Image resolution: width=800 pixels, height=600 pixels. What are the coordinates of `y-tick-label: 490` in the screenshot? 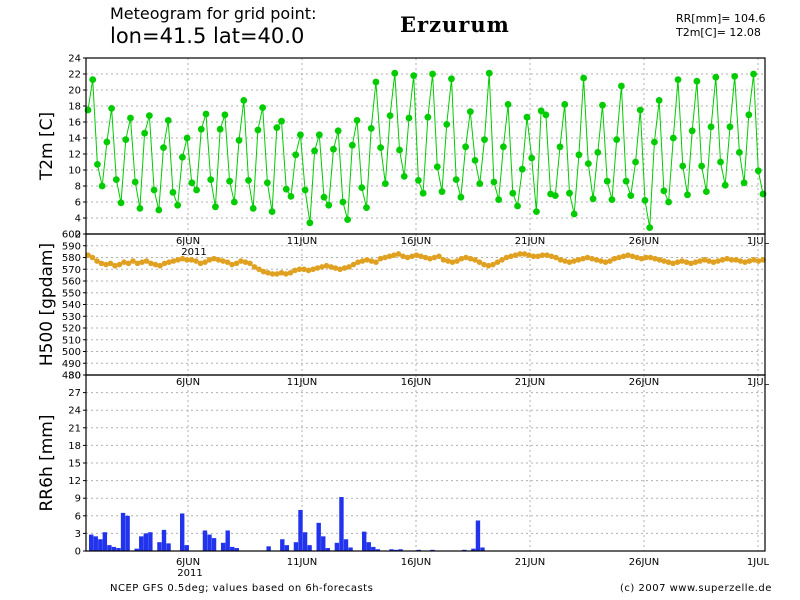 It's located at (71, 364).